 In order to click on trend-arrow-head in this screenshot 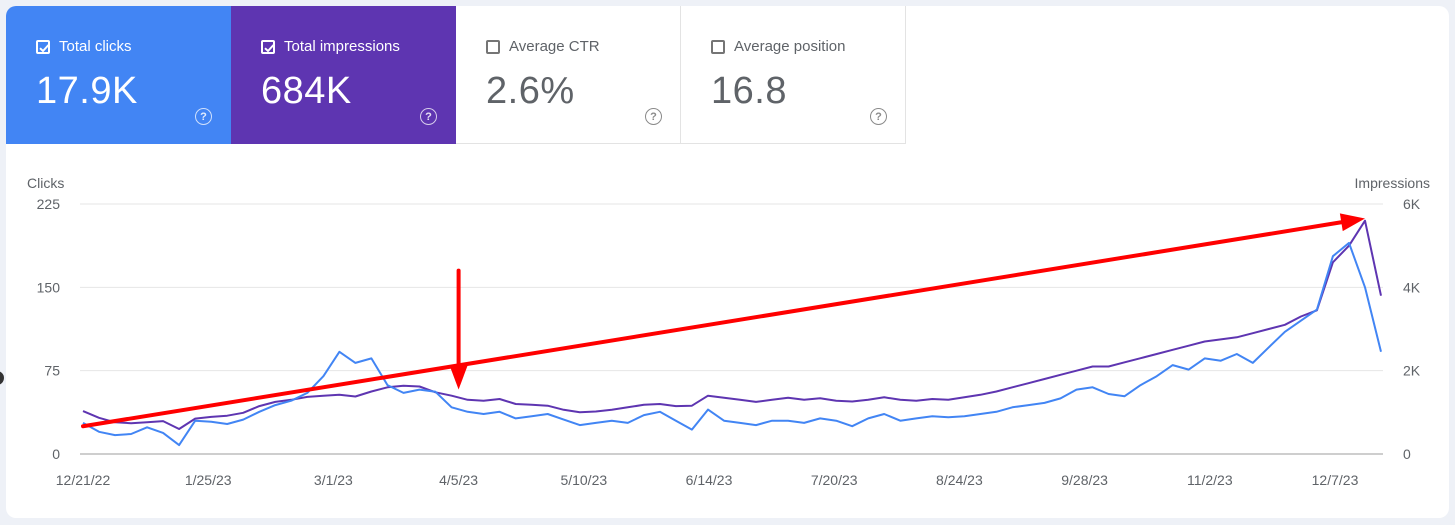, I will do `click(1352, 222)`.